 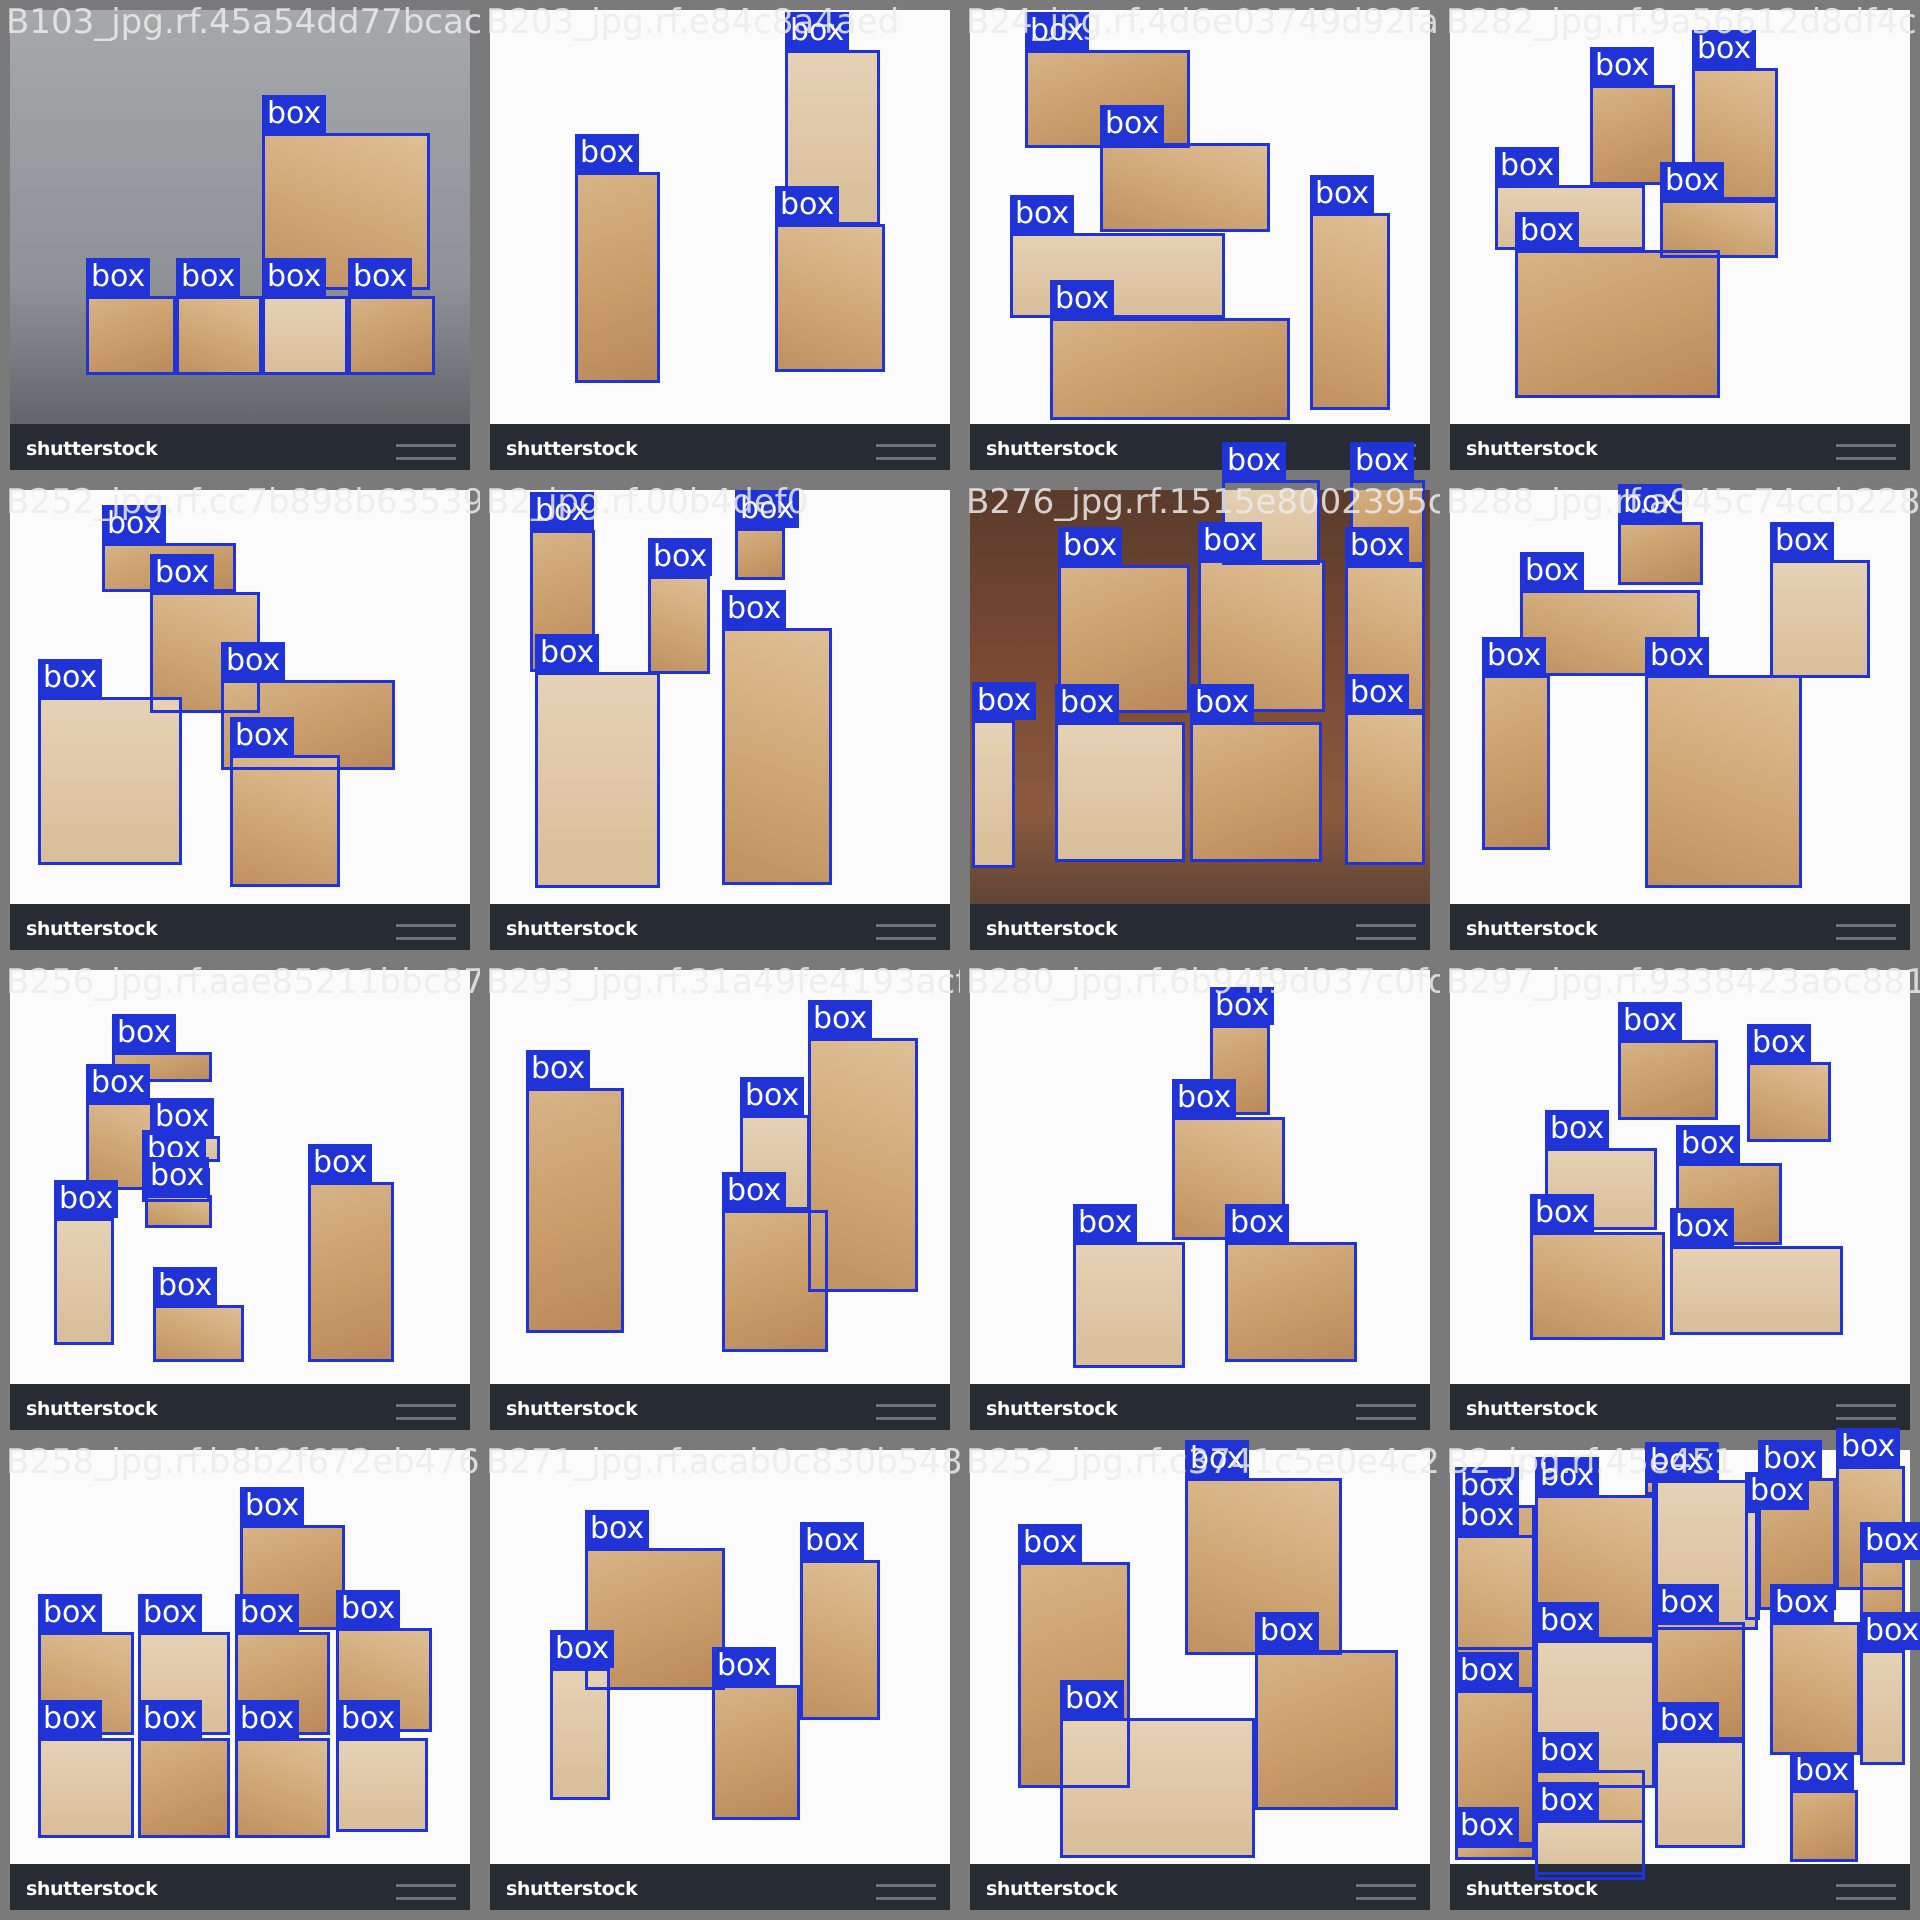 I want to click on mosaic-tile: shutterstock B258_jpg.rf.b8b2f672eb476, so click(x=240, y=1680).